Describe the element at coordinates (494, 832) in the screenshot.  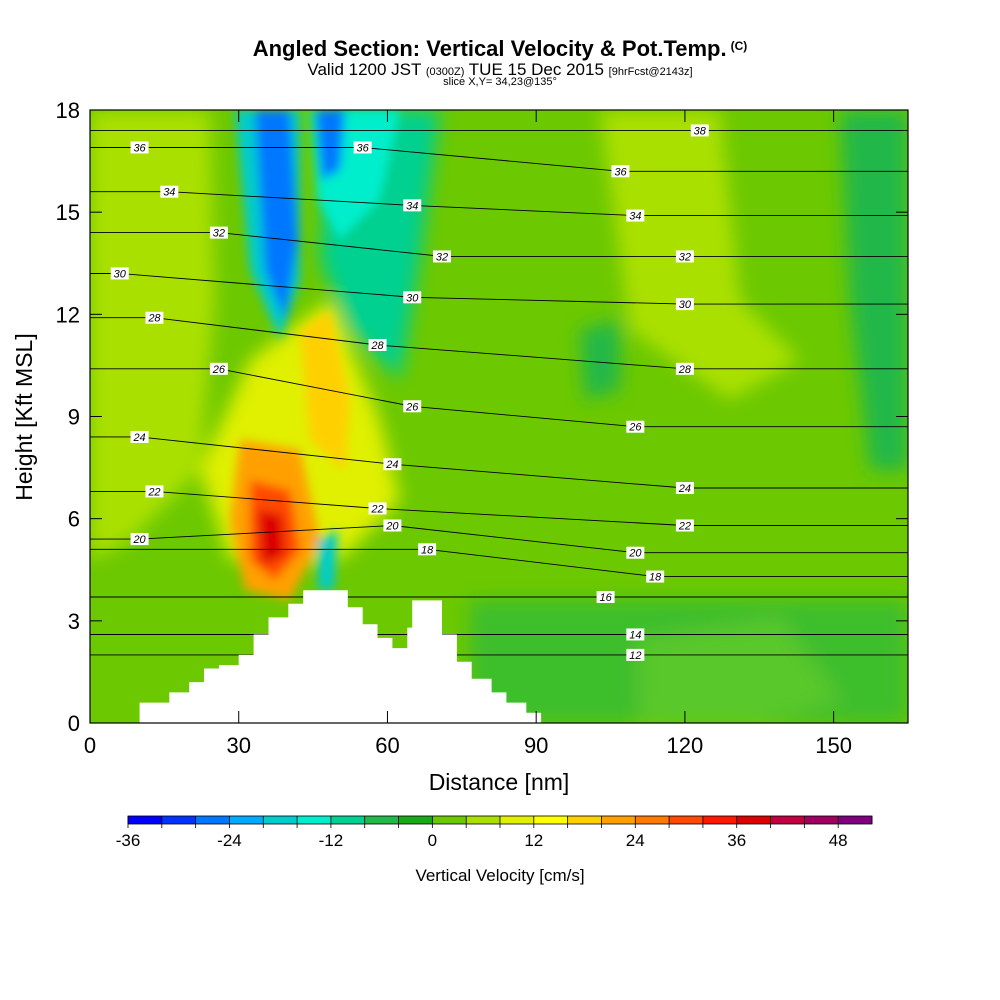
I see `colorbar: -36 -24 -12 0 12 24 36 48` at that location.